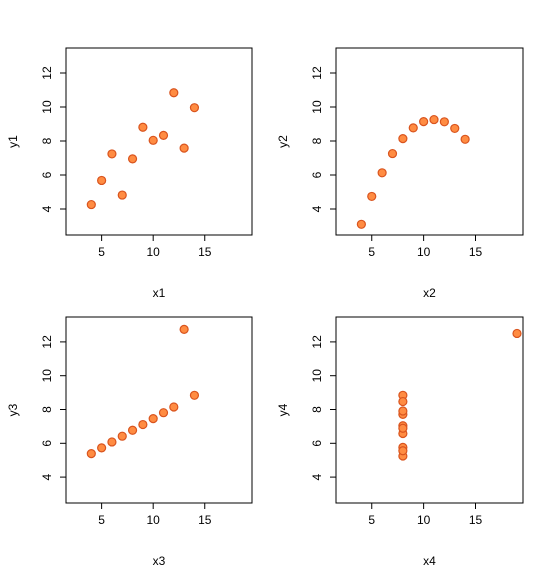 Image resolution: width=541 pixels, height=568 pixels. Describe the element at coordinates (429, 293) in the screenshot. I see `x-axis-label: x2` at that location.